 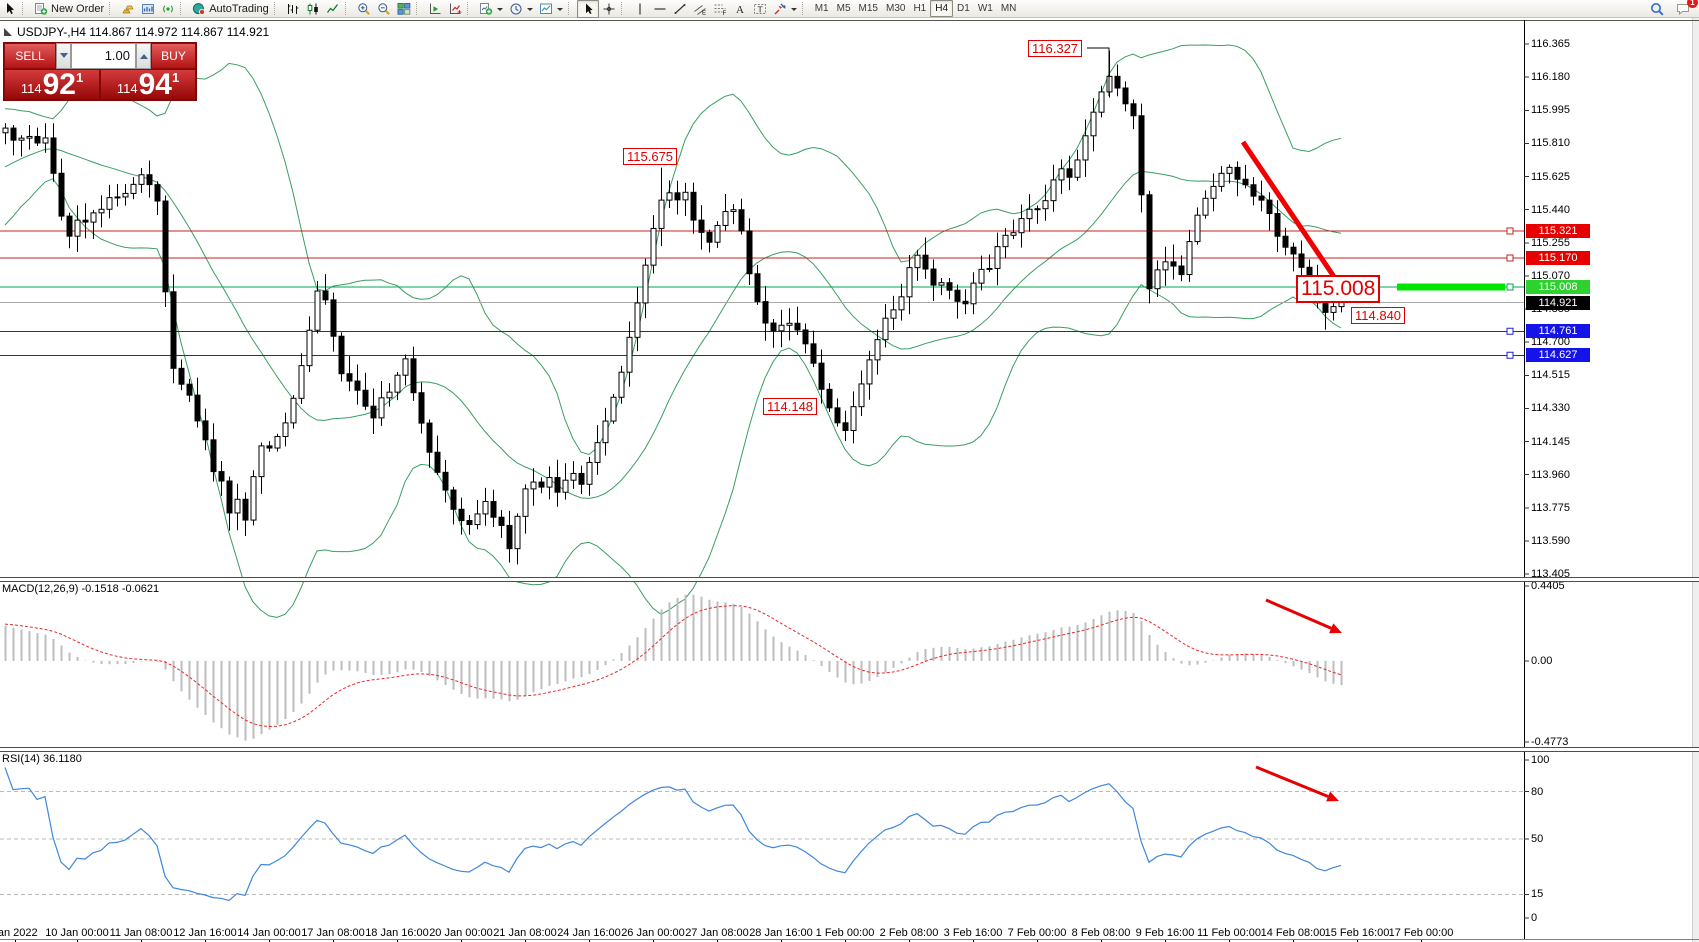 I want to click on toolbar-button-search, so click(x=1657, y=9).